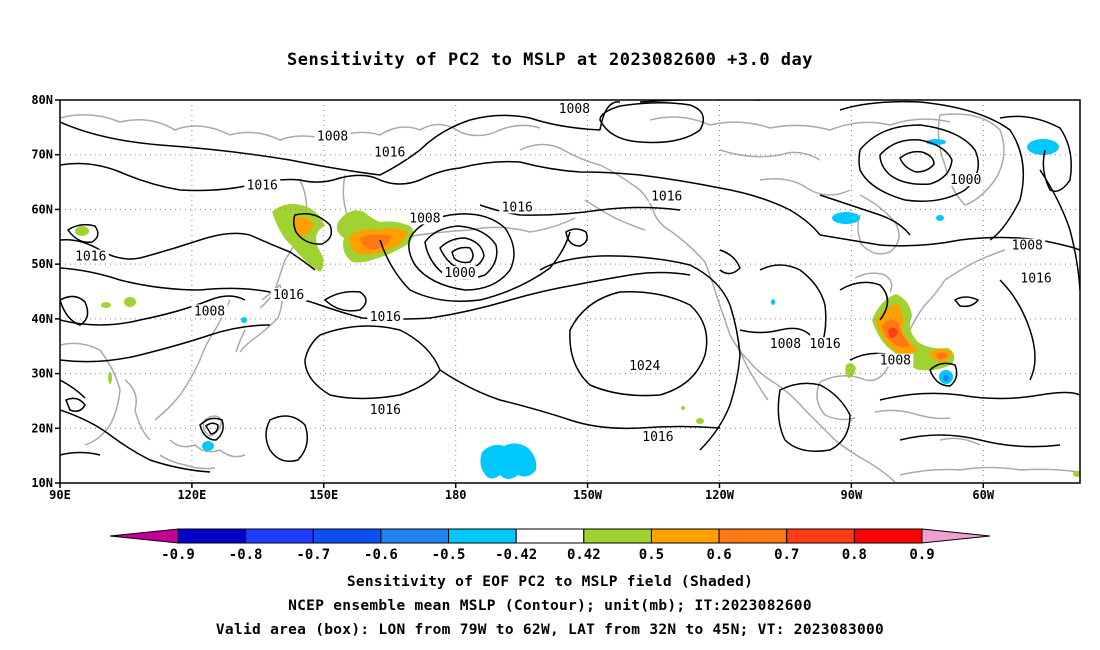 The image size is (1100, 650). Describe the element at coordinates (45, 291) in the screenshot. I see `latitude-labels: 80N 70N 60N 50N 40N 30N 20N 10N` at that location.